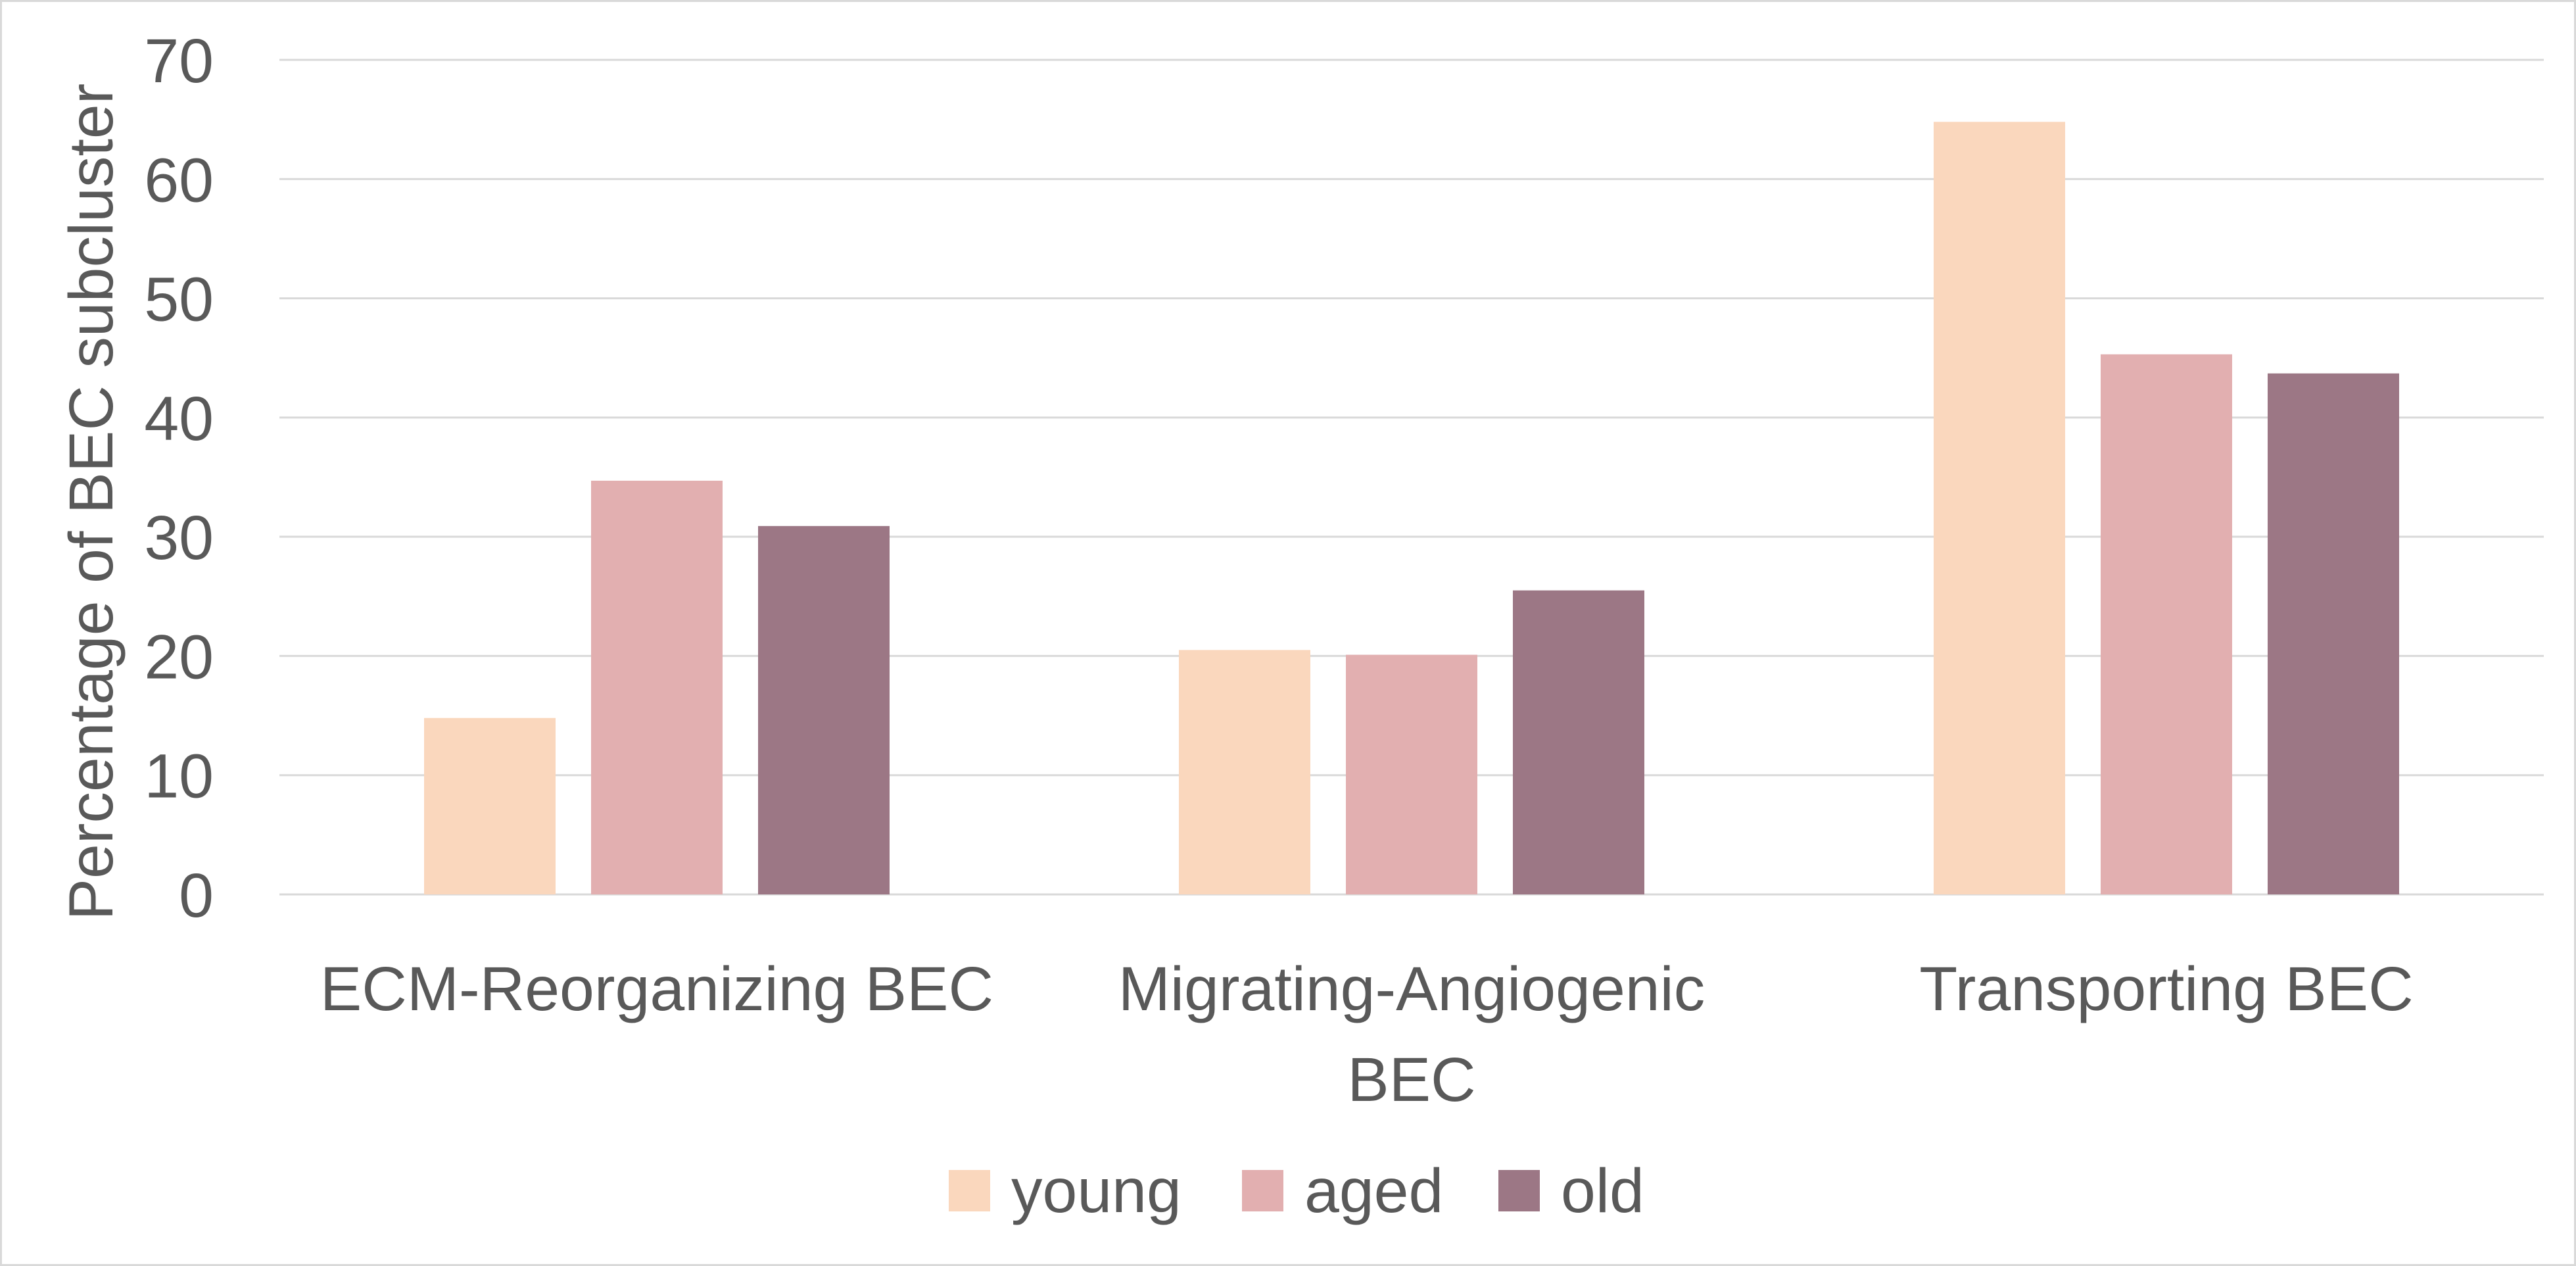 The height and width of the screenshot is (1266, 2576). I want to click on legend-label-young: young, so click(1096, 1191).